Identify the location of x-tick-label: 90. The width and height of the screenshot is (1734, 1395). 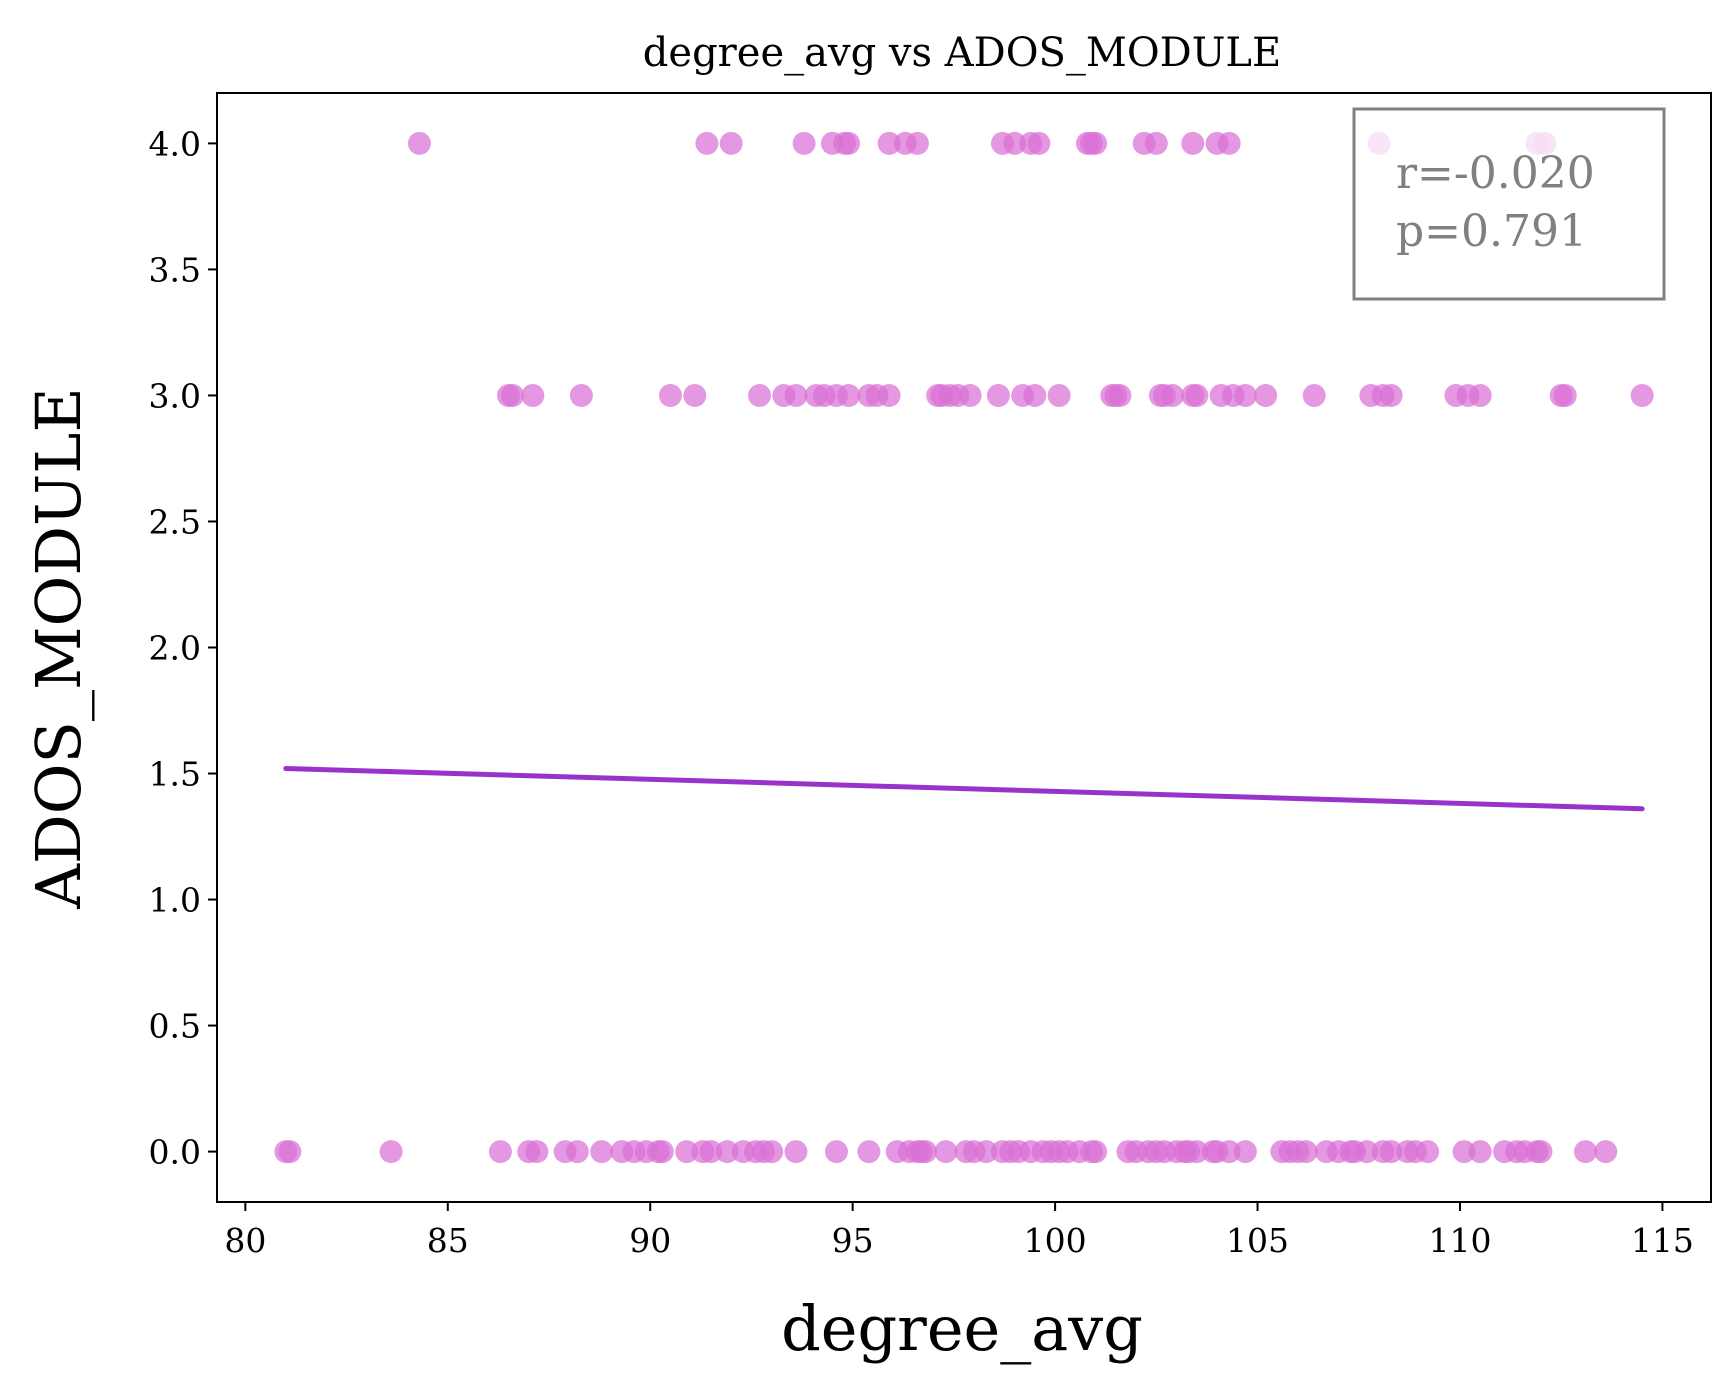
(650, 1240).